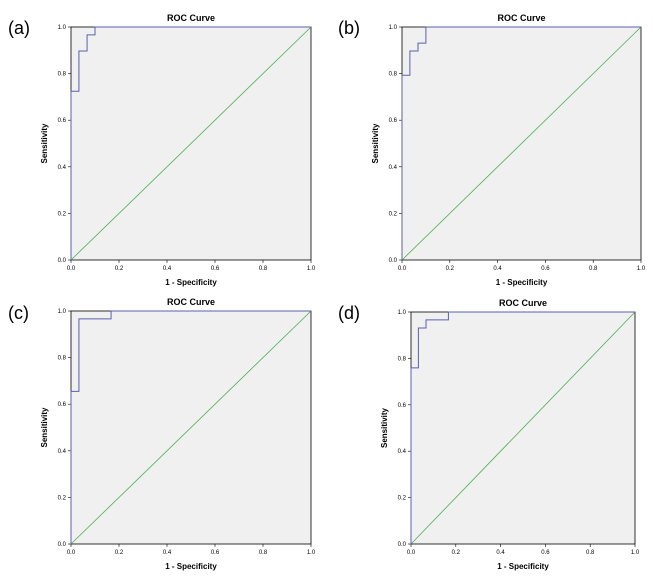  What do you see at coordinates (349, 313) in the screenshot?
I see `panel-label-d: (d)` at bounding box center [349, 313].